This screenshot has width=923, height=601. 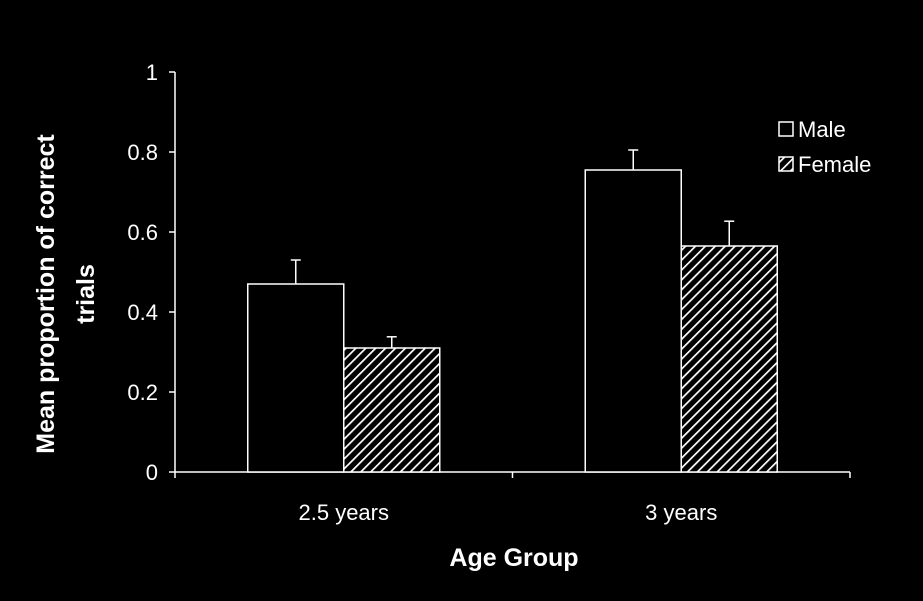 What do you see at coordinates (142, 152) in the screenshot?
I see `y-tick-label: 0.8` at bounding box center [142, 152].